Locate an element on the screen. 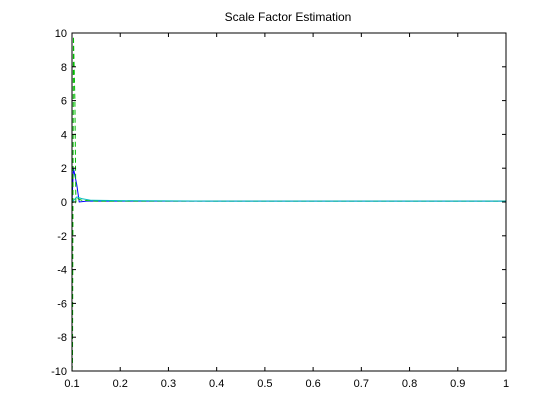 The width and height of the screenshot is (560, 420). y-tick-label: 2 is located at coordinates (64, 169).